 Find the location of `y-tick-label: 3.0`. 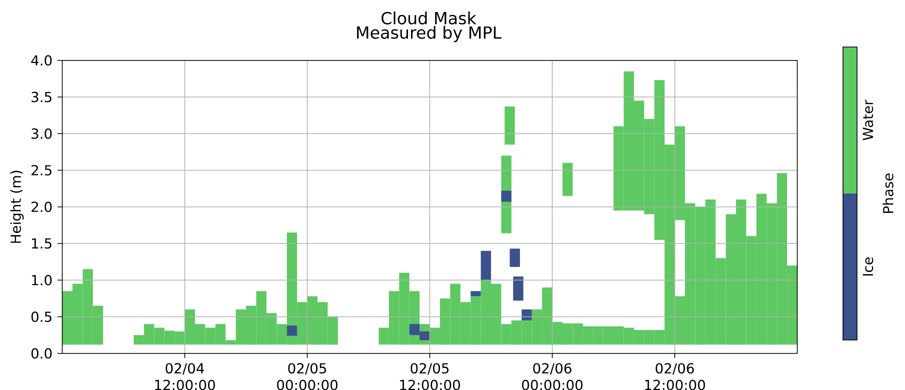

y-tick-label: 3.0 is located at coordinates (42, 133).